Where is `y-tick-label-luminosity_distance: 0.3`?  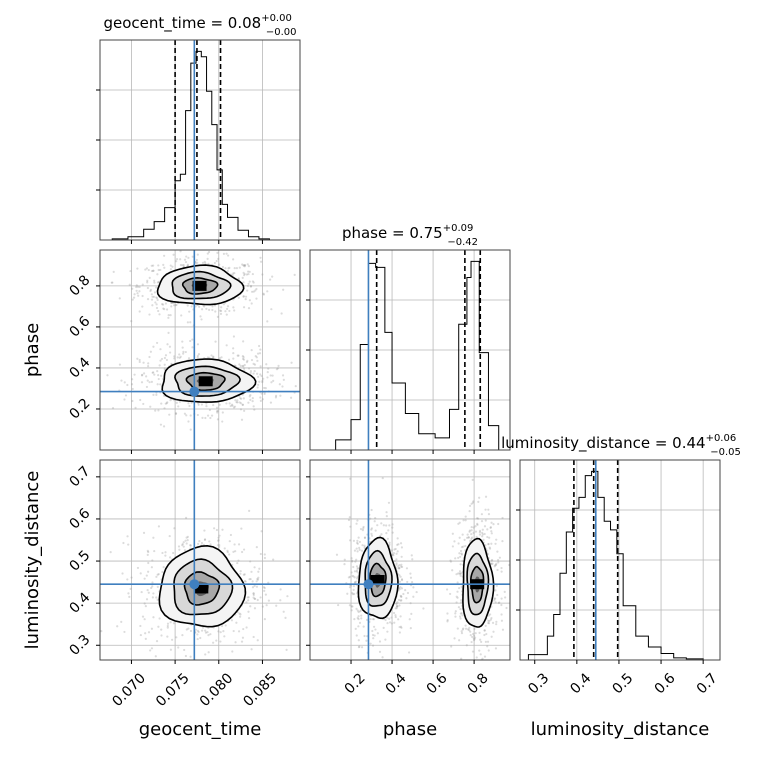 y-tick-label-luminosity_distance: 0.3 is located at coordinates (79, 645).